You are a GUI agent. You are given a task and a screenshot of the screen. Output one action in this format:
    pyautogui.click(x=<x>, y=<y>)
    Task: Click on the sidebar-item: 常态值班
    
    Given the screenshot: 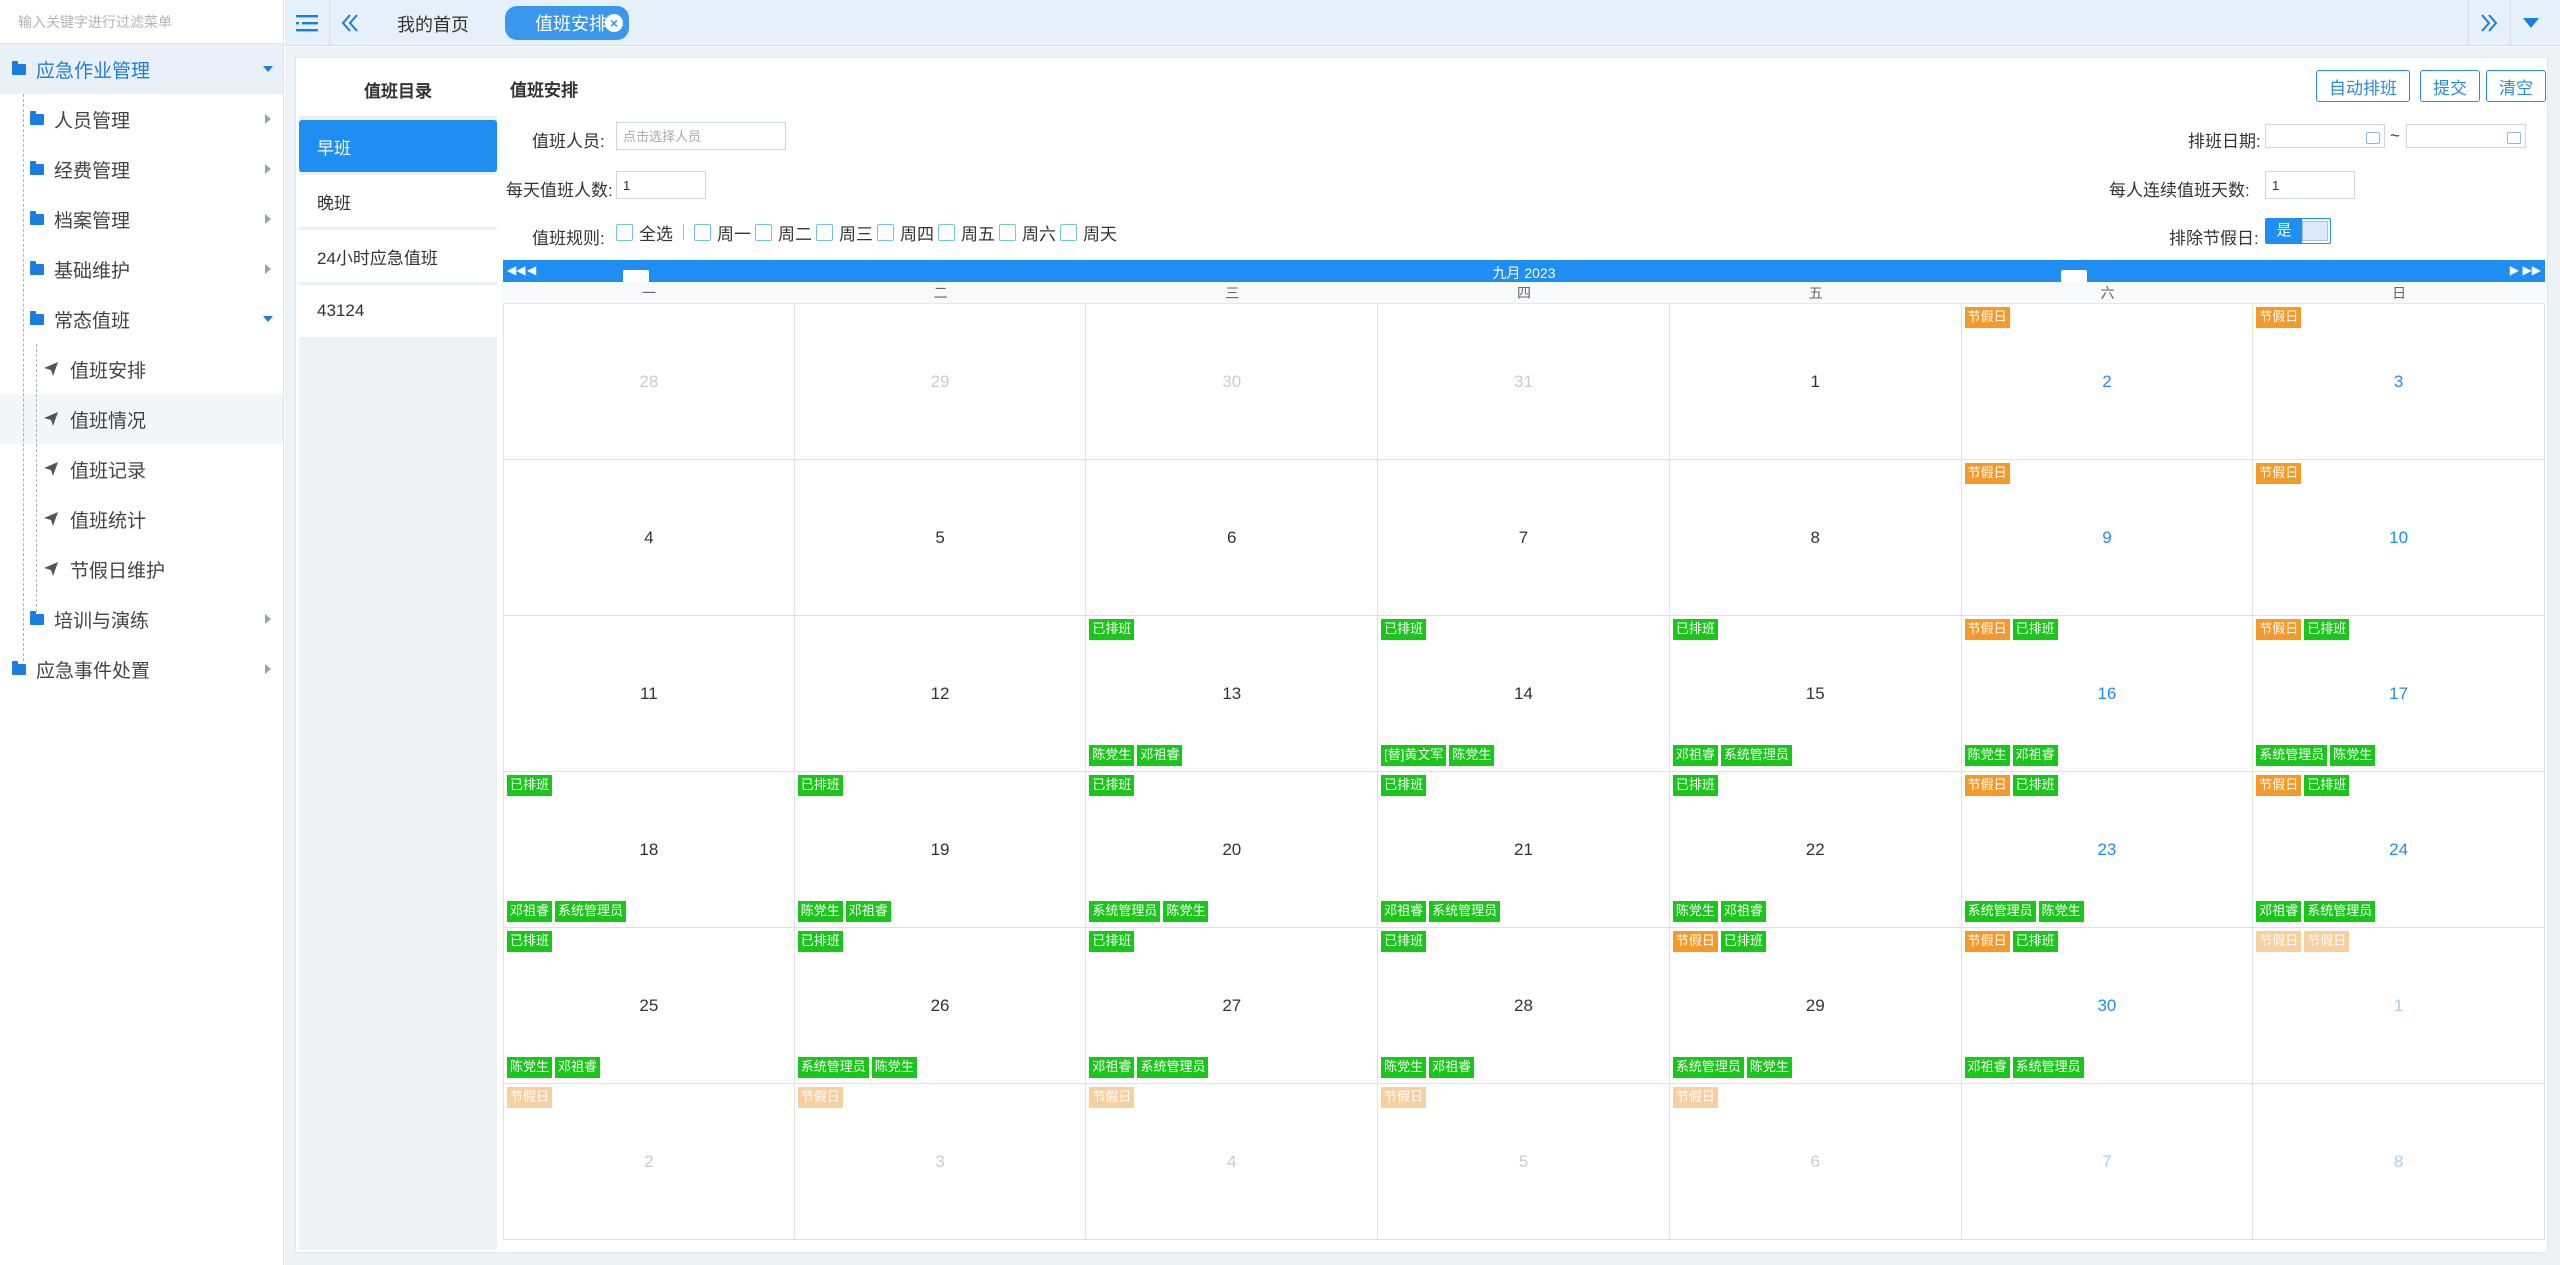 What is the action you would take?
    pyautogui.click(x=141, y=319)
    